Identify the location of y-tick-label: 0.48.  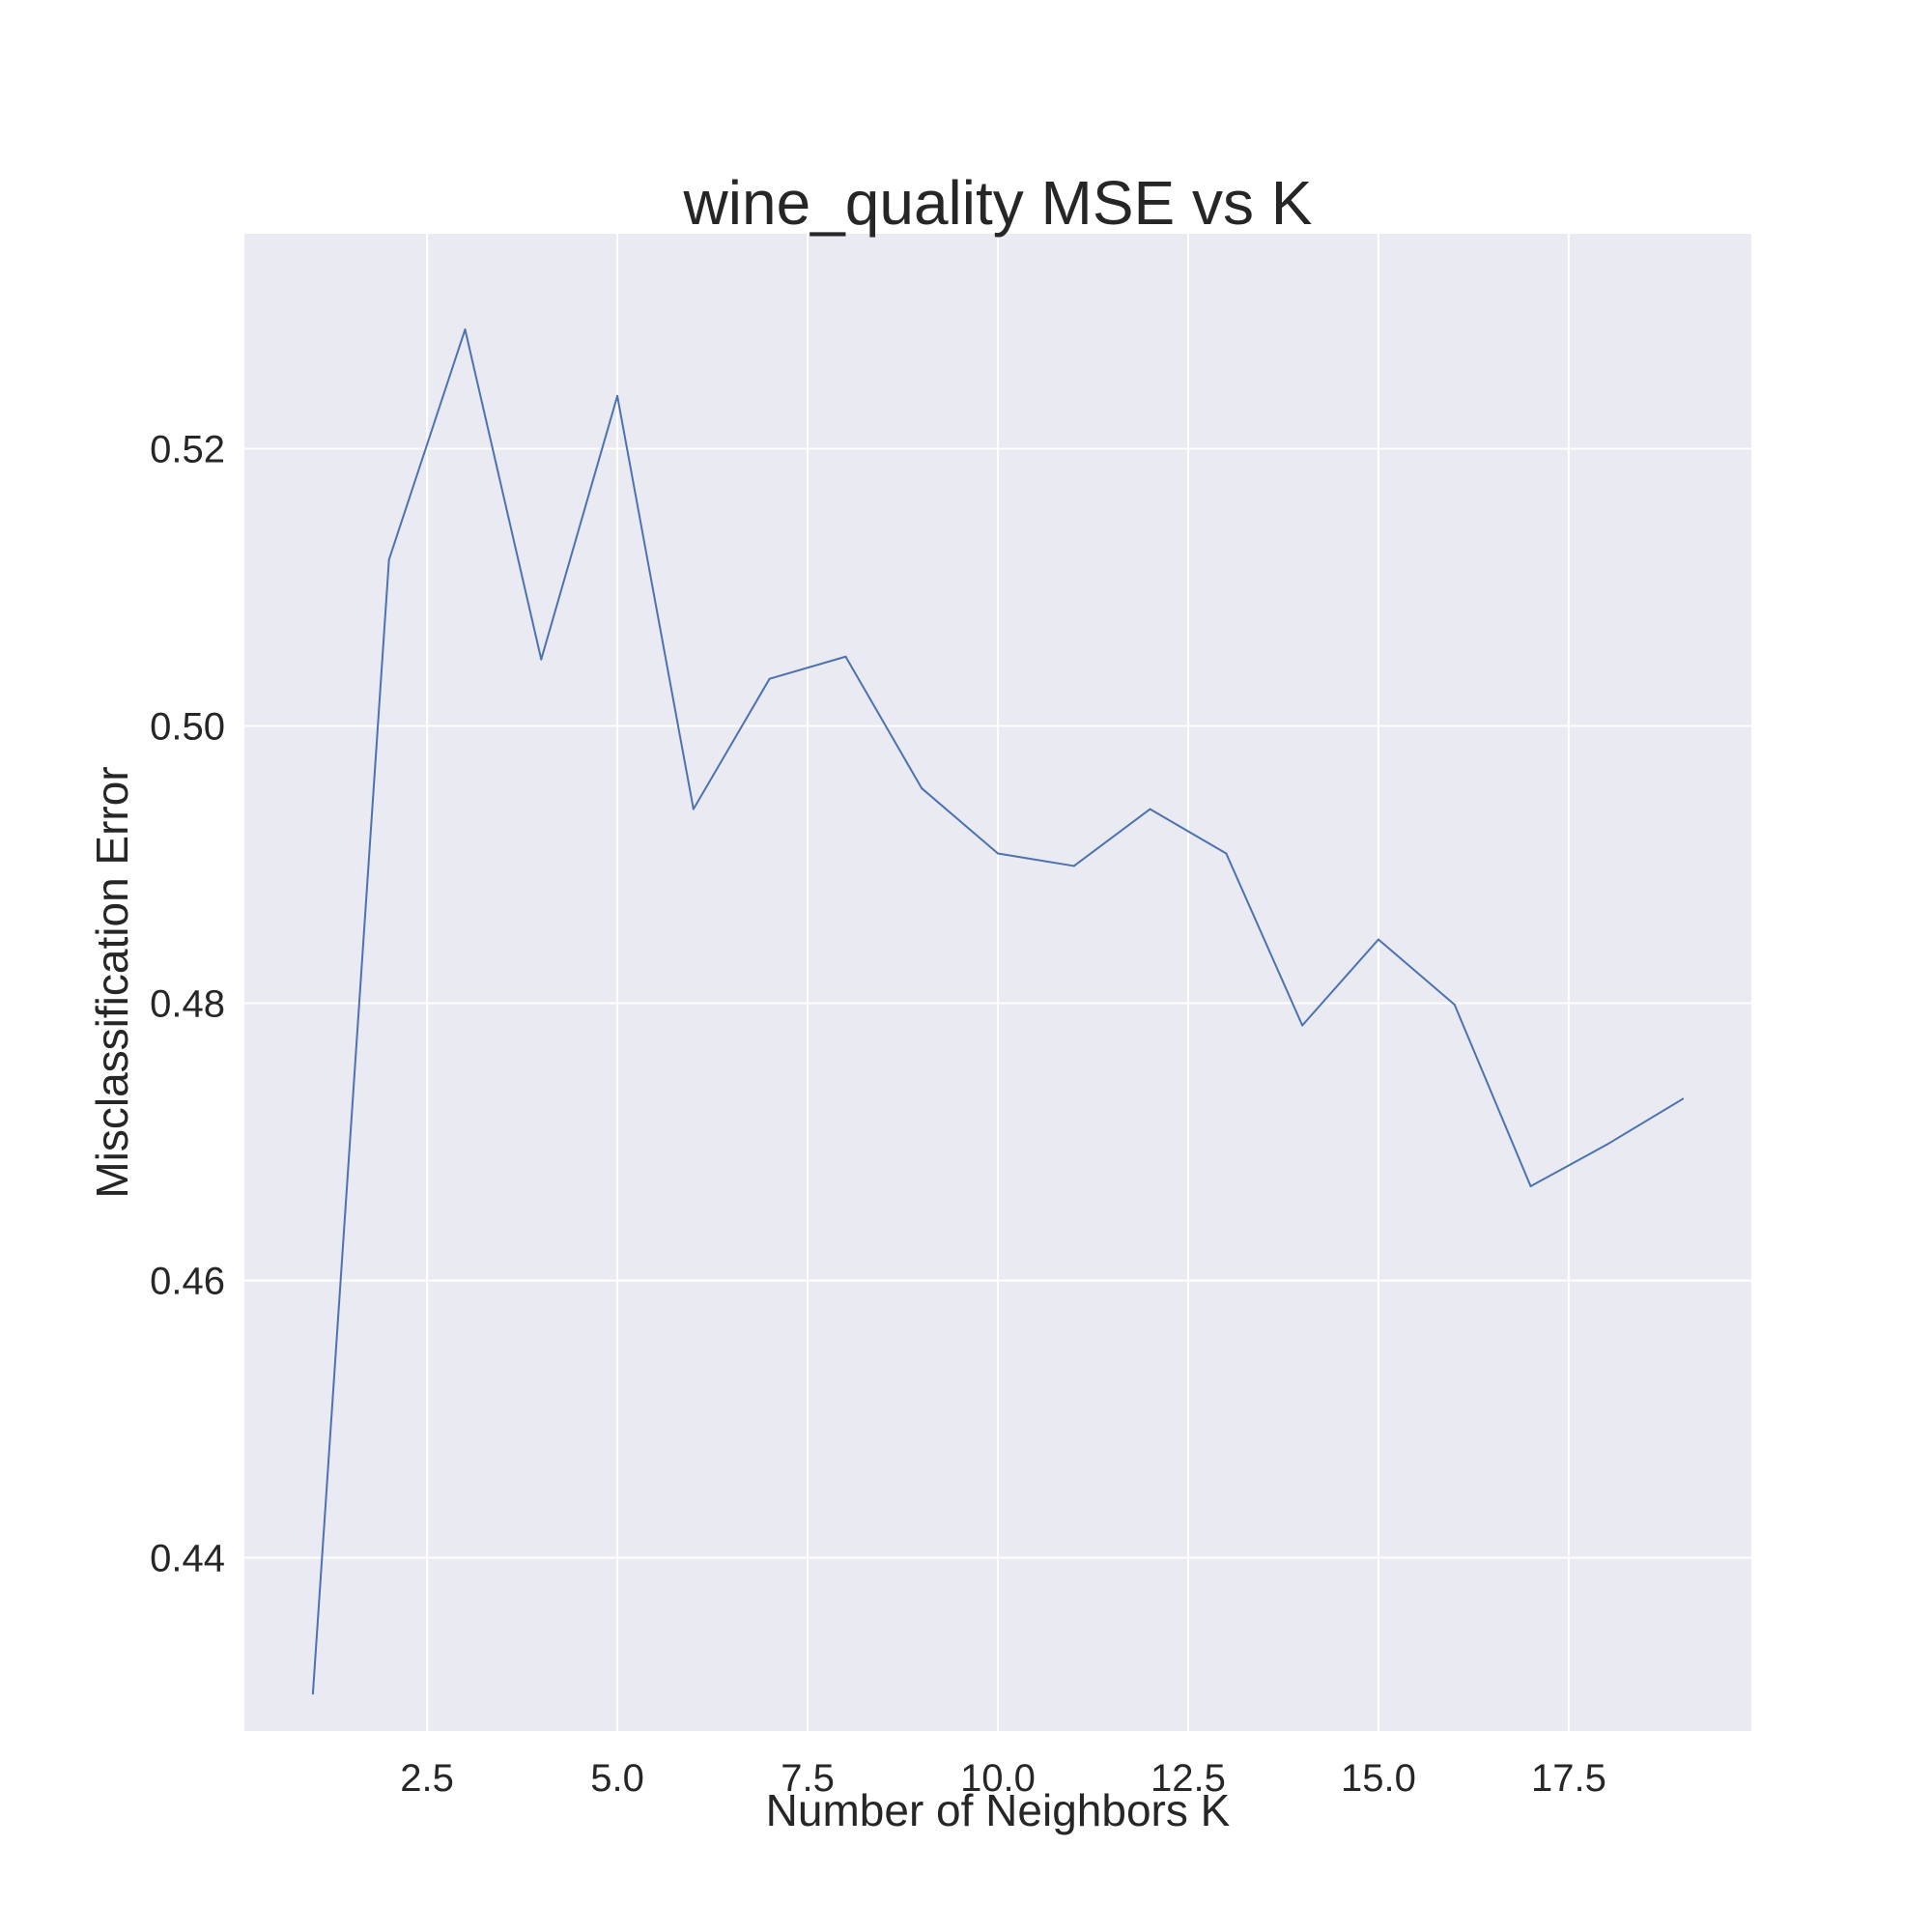
(187, 1005).